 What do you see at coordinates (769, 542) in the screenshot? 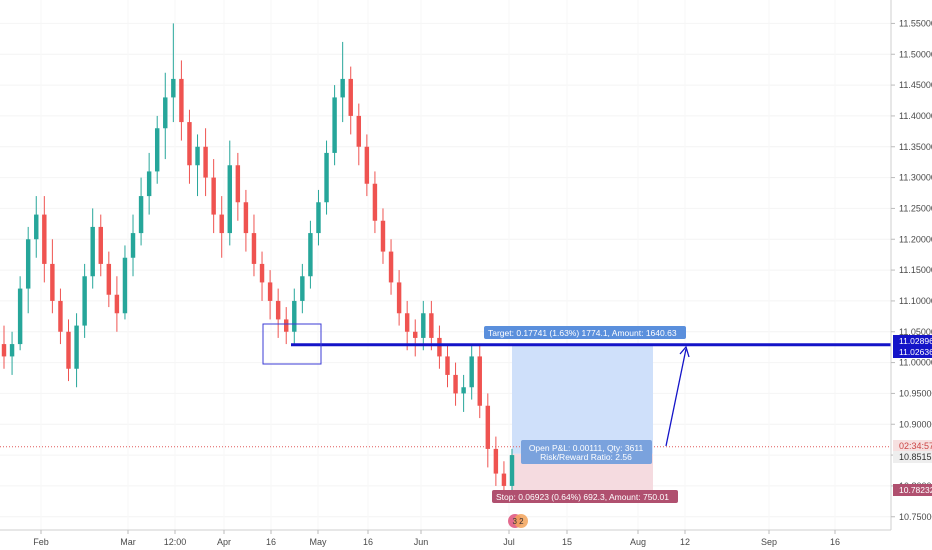
I see `x-tick-label: Sep` at bounding box center [769, 542].